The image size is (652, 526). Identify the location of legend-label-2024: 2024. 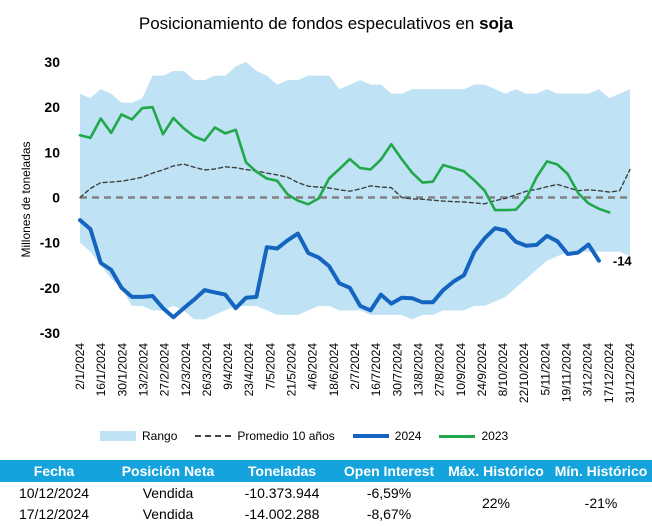
(408, 436).